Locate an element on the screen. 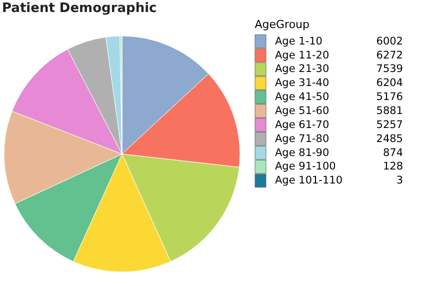 Image resolution: width=445 pixels, height=286 pixels. data-label: 6002 is located at coordinates (389, 41).